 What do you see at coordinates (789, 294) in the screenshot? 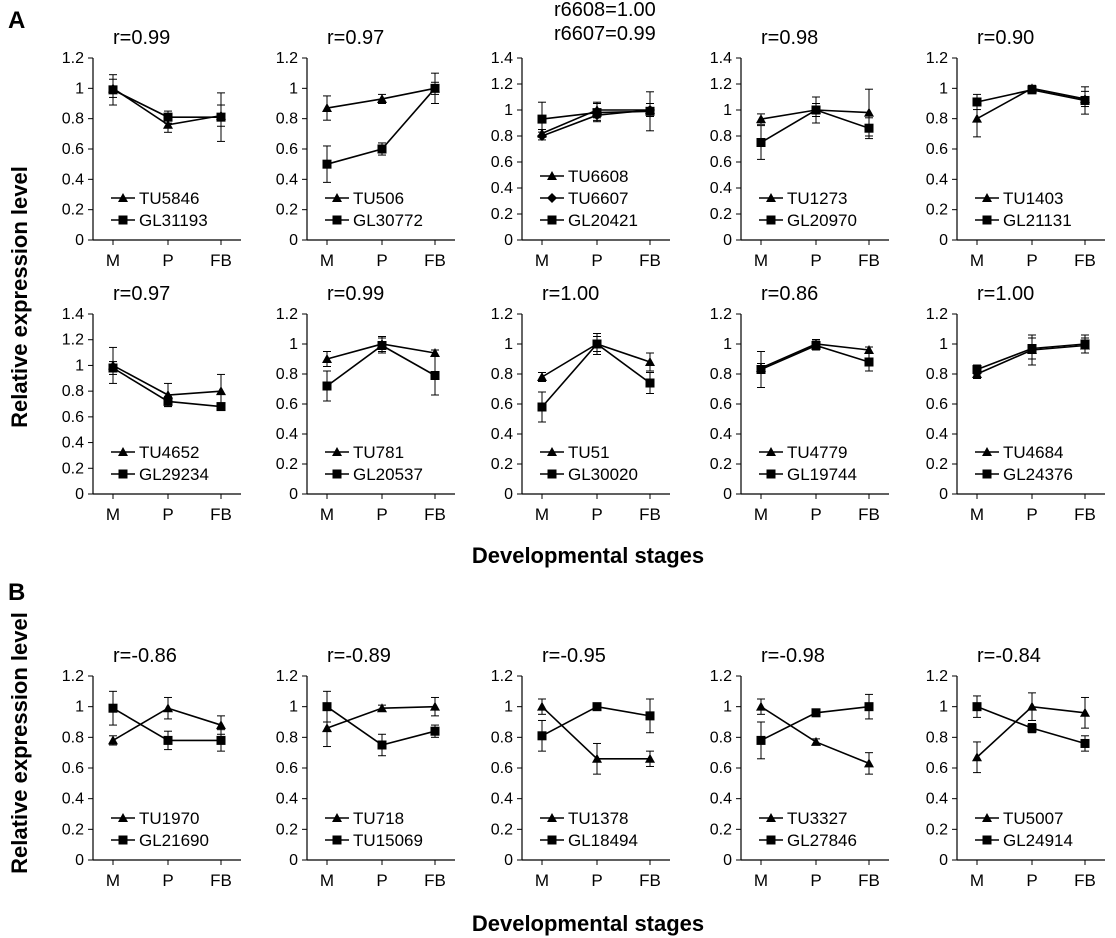
I see `correlation-label: r=0.86` at bounding box center [789, 294].